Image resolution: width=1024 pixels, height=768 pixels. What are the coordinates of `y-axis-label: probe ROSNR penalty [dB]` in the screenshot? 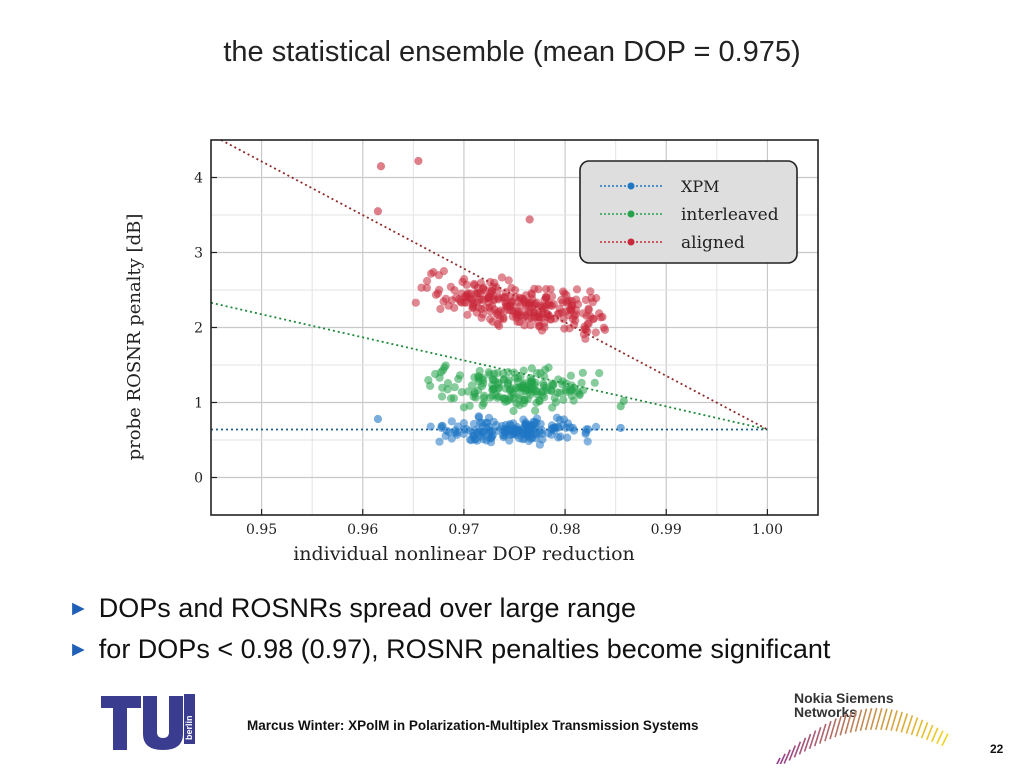 It's located at (134, 337).